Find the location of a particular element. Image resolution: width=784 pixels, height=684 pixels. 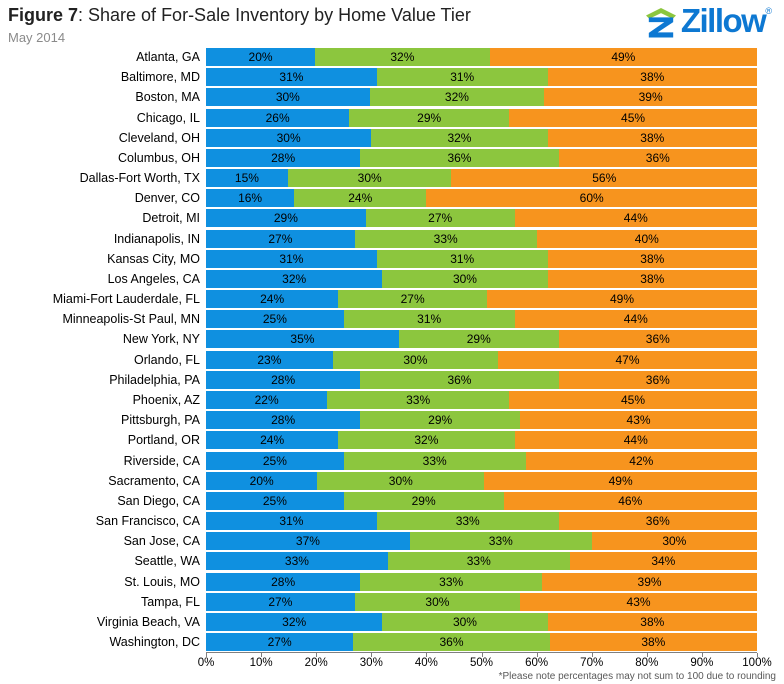

row-label: Detroit, MI is located at coordinates (171, 218).